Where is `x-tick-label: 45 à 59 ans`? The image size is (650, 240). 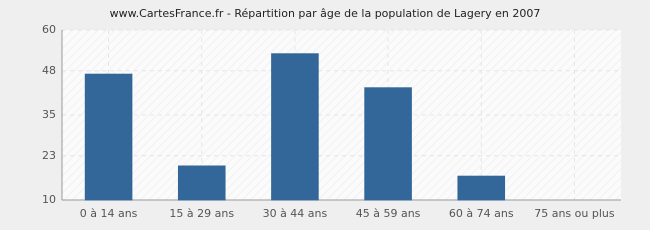 x-tick-label: 45 à 59 ans is located at coordinates (388, 213).